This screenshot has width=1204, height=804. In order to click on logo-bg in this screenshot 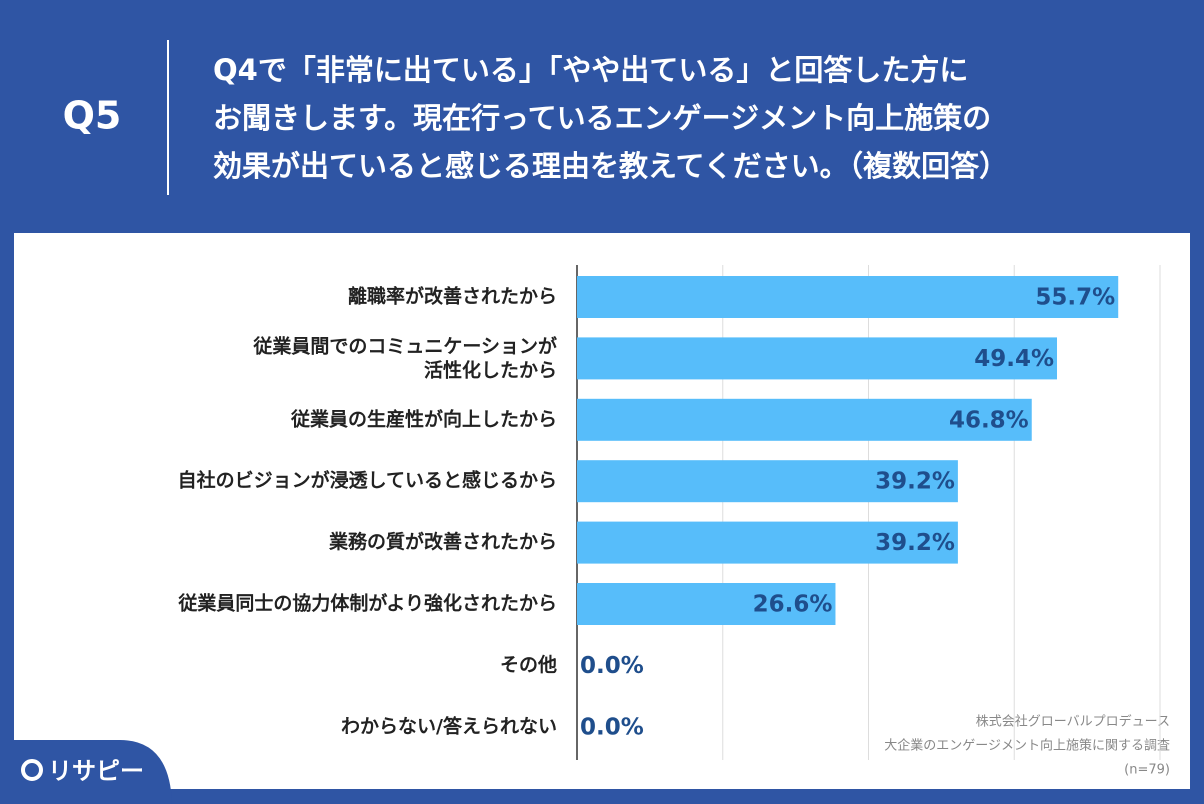, I will do `click(86, 772)`.